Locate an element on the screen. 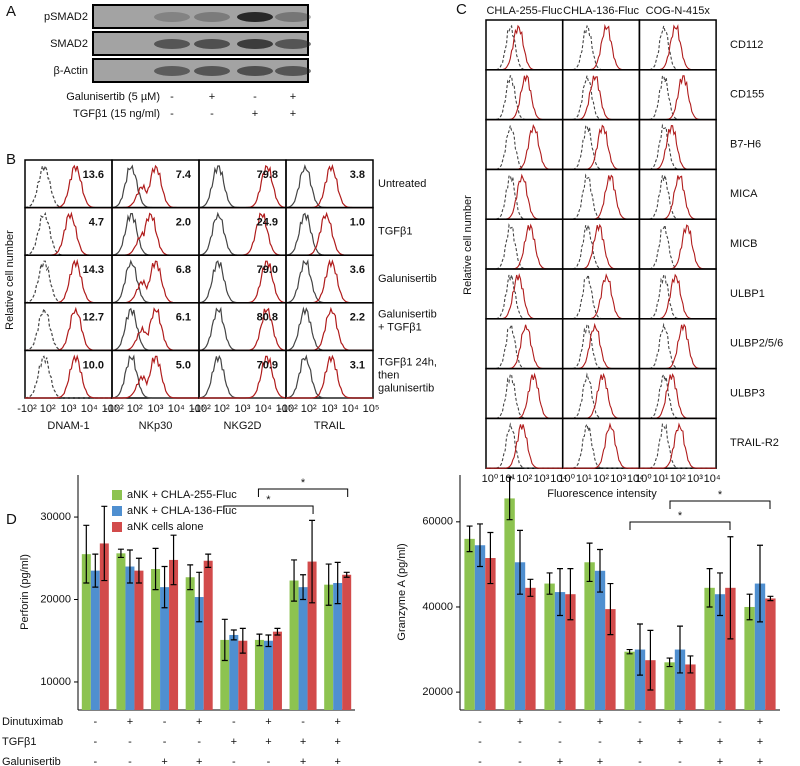 This screenshot has height=766, width=800. percentage-label: 13.6 is located at coordinates (93, 175).